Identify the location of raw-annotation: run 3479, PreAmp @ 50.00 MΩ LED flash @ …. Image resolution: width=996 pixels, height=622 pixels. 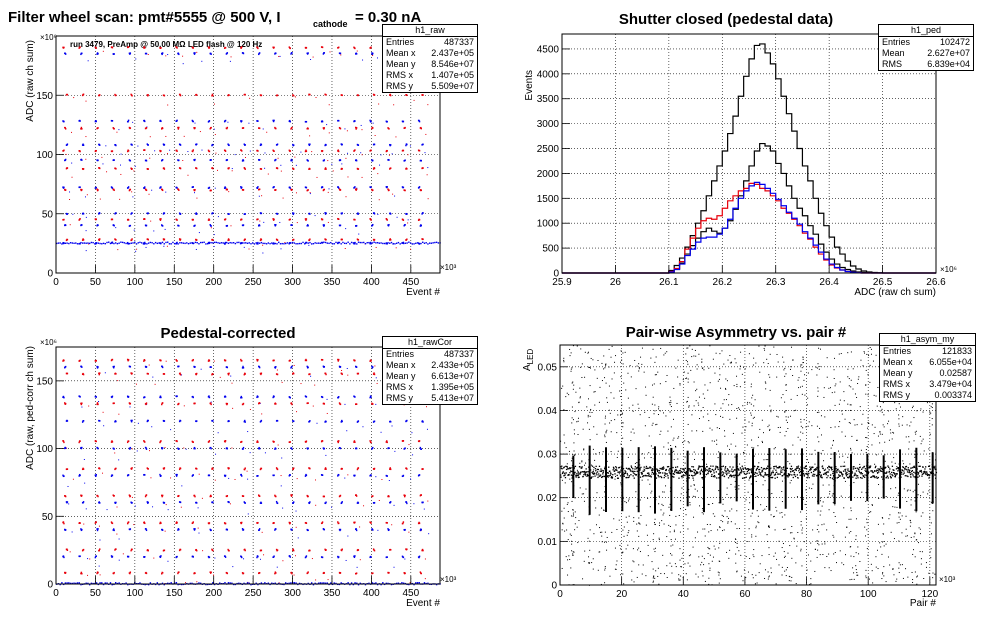
(166, 44).